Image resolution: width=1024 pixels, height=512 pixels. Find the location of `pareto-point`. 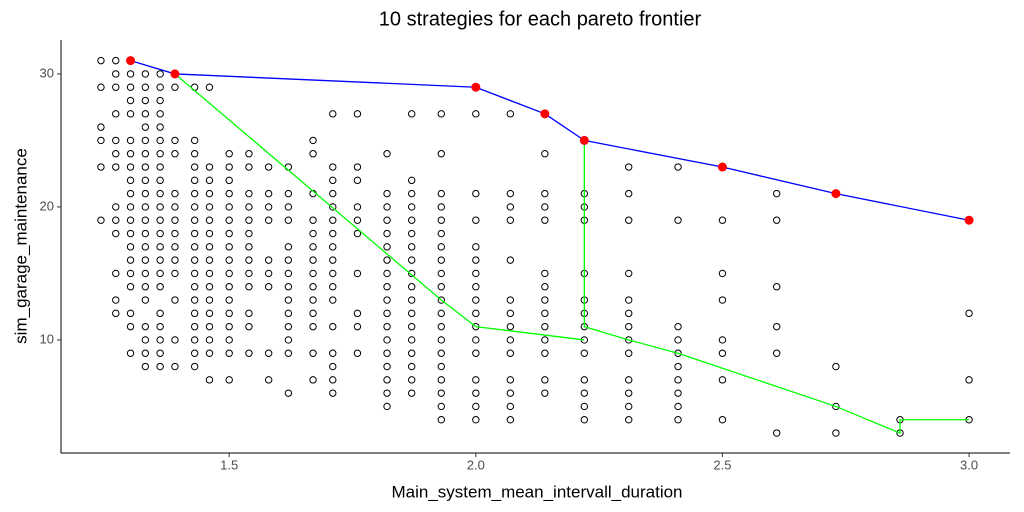

pareto-point is located at coordinates (545, 114).